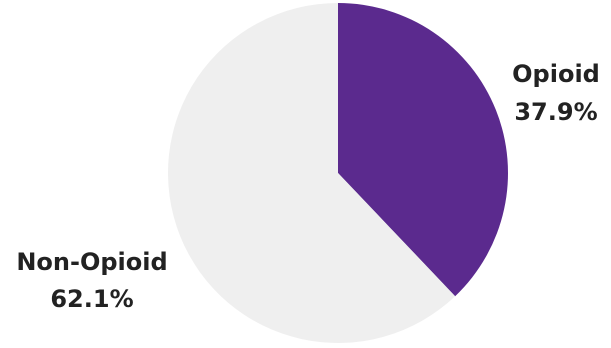 This screenshot has height=348, width=611. I want to click on label-non-opioid-value: 62.1%, so click(91, 299).